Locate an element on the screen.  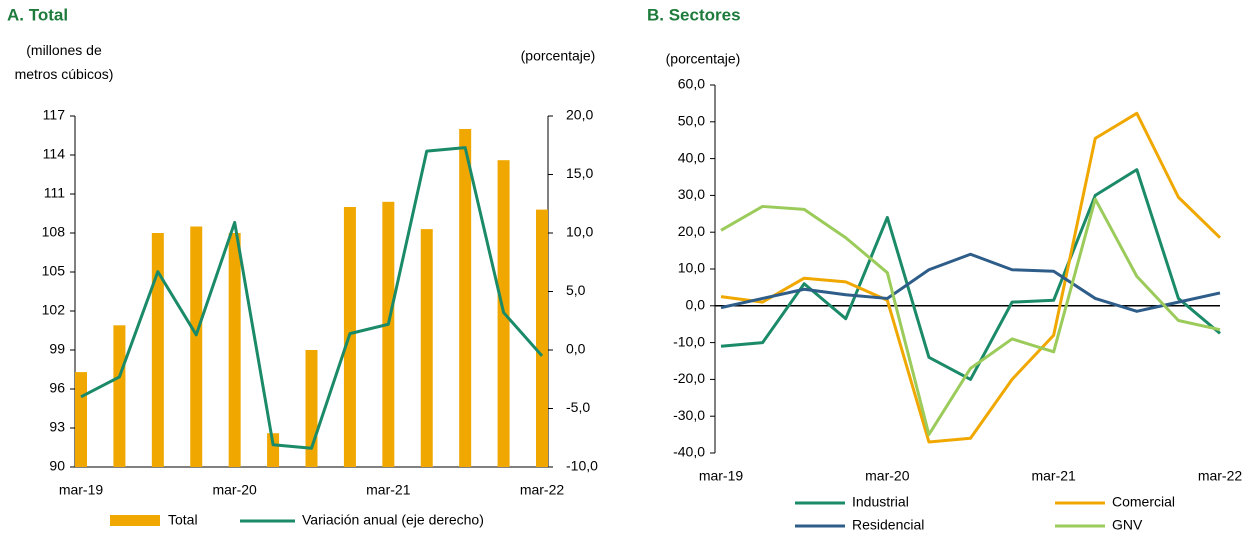
y2-tick-label: 5,0 is located at coordinates (576, 290).